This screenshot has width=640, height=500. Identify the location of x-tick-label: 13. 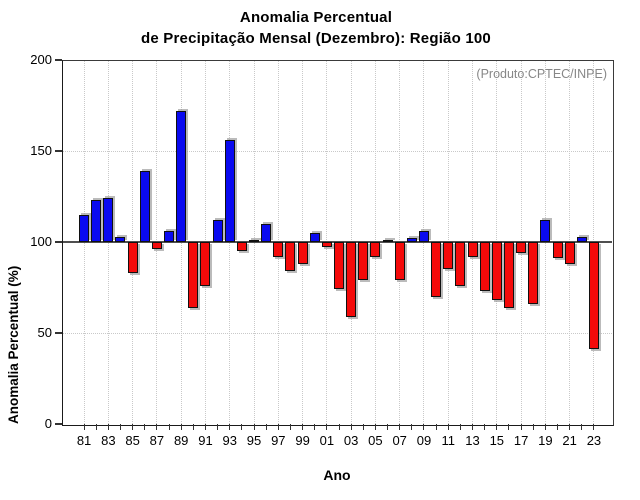
(472, 440).